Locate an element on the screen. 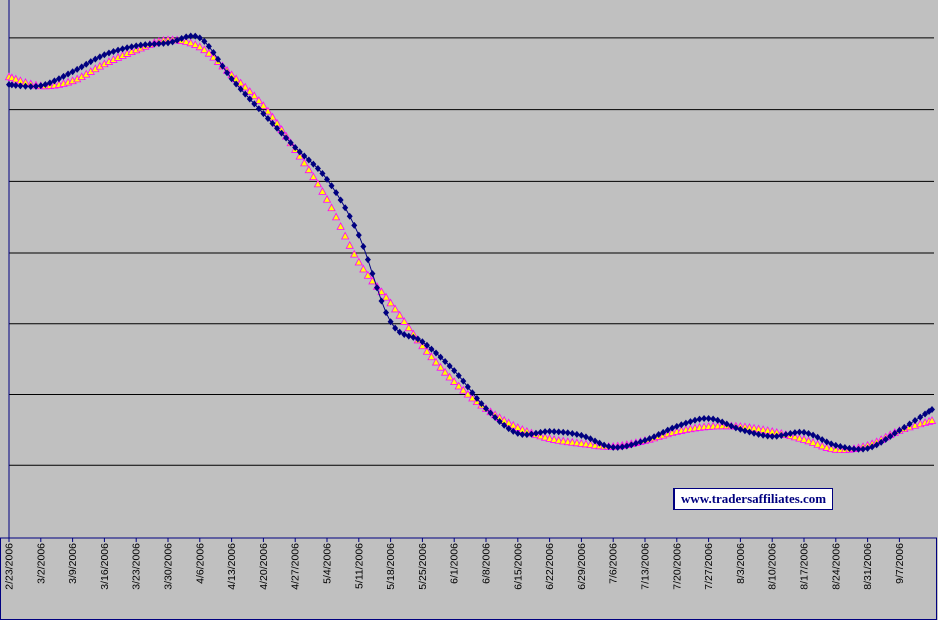 The height and width of the screenshot is (620, 938). x-tick-label: 3/30/2006 is located at coordinates (169, 566).